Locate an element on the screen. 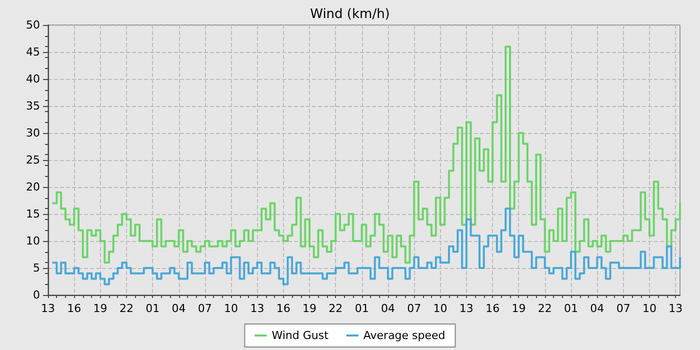 Image resolution: width=700 pixels, height=350 pixels. y-tick-label: 45 is located at coordinates (33, 52).